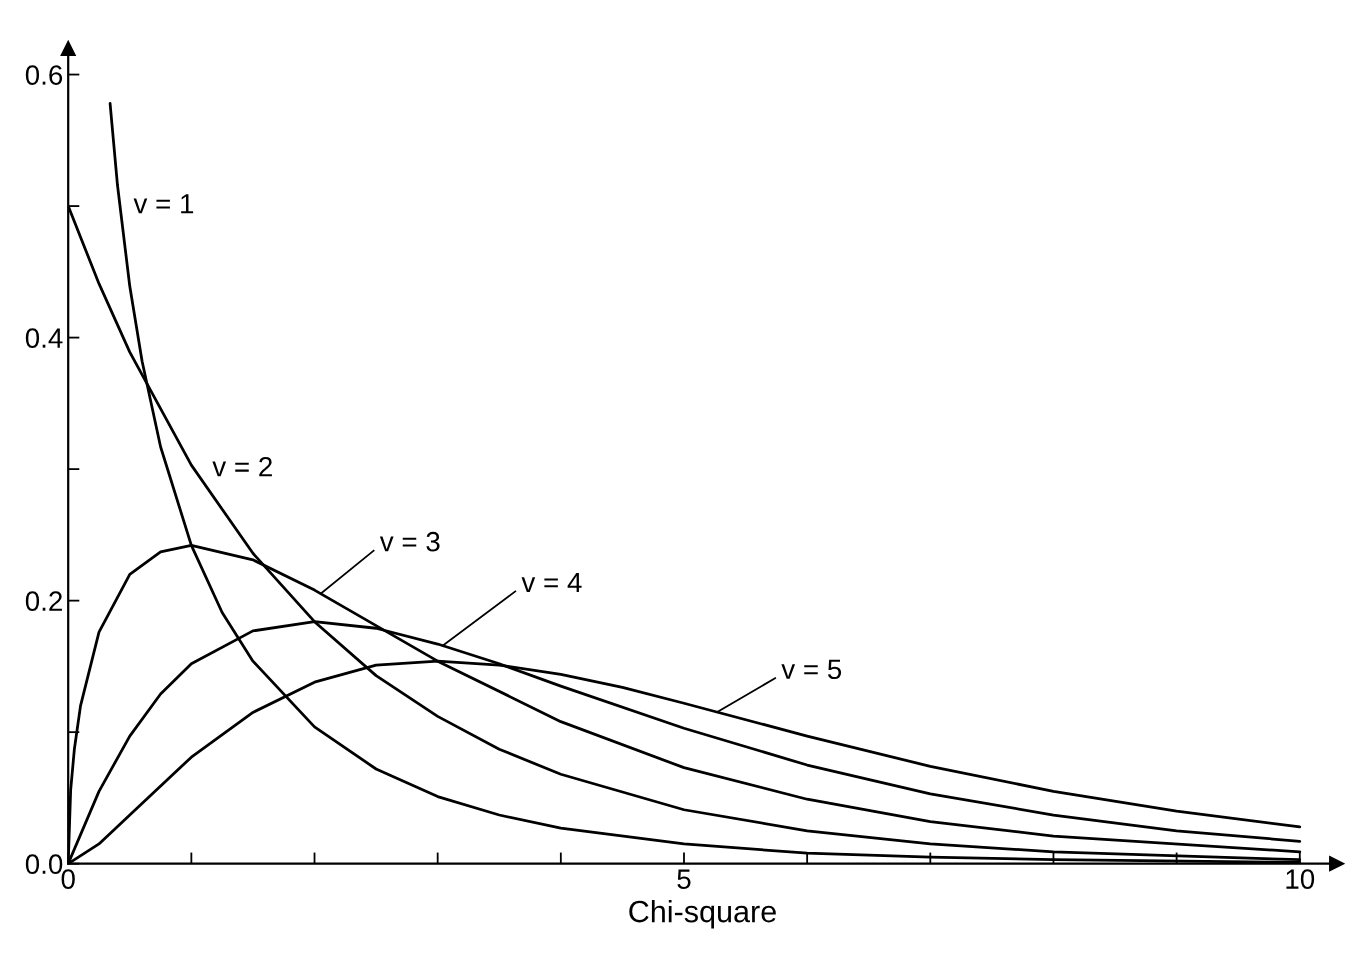 This screenshot has height=965, width=1364. I want to click on x-tick-label: 0, so click(68, 879).